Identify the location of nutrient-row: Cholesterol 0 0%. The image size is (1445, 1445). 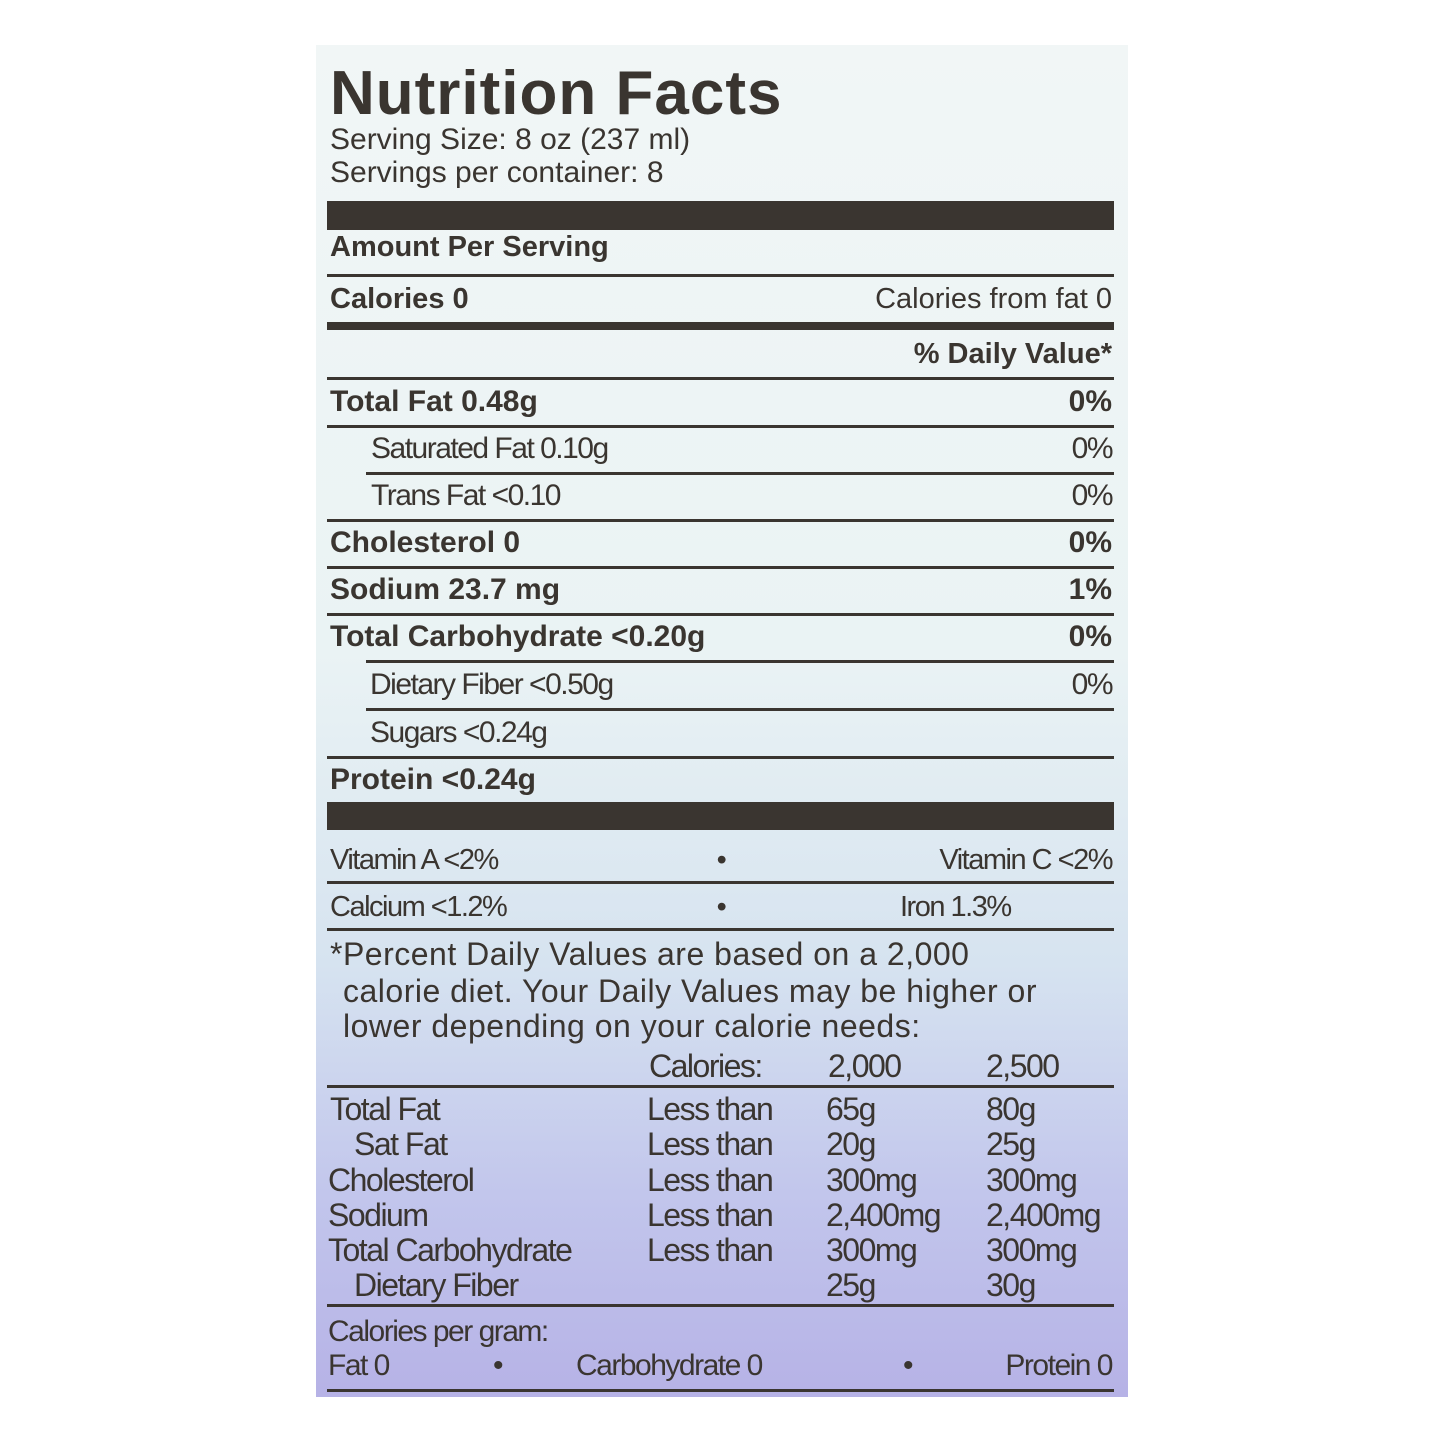
(721, 543).